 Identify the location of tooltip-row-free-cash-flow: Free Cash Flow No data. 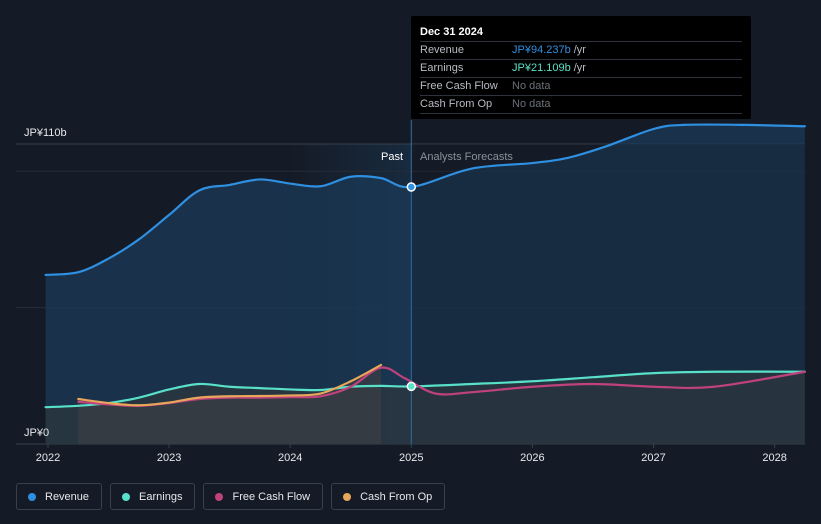
(581, 86).